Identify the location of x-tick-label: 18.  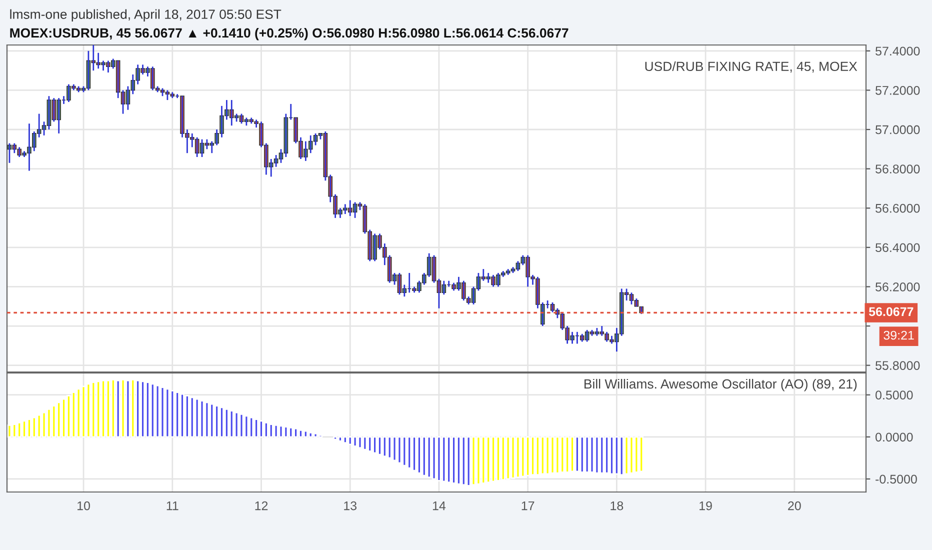
(617, 505).